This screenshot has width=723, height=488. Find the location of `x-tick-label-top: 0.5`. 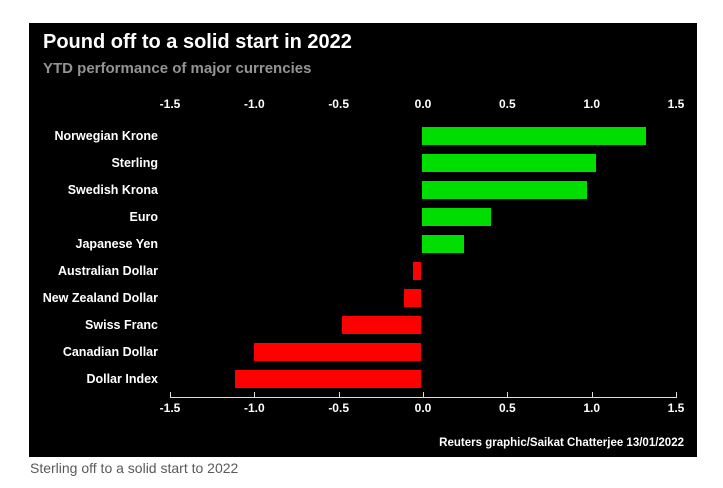

x-tick-label-top: 0.5 is located at coordinates (507, 104).